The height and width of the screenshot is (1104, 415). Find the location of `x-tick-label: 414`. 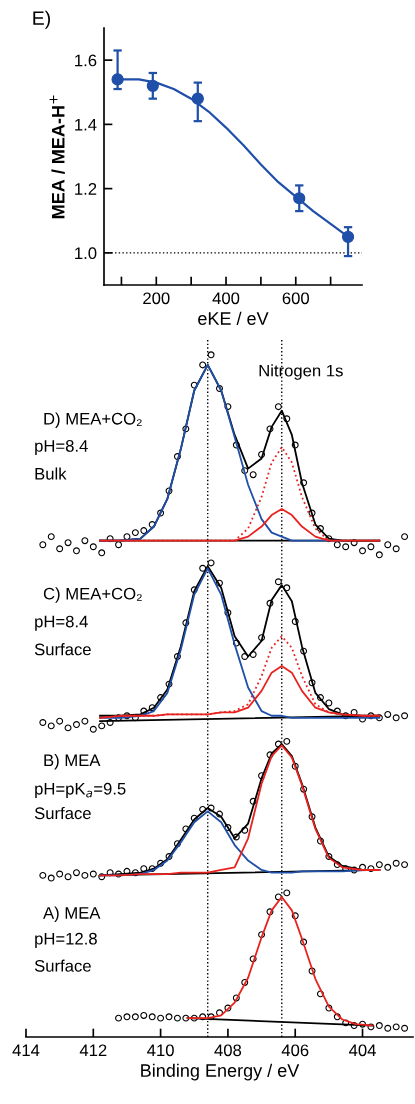

x-tick-label: 414 is located at coordinates (26, 1050).